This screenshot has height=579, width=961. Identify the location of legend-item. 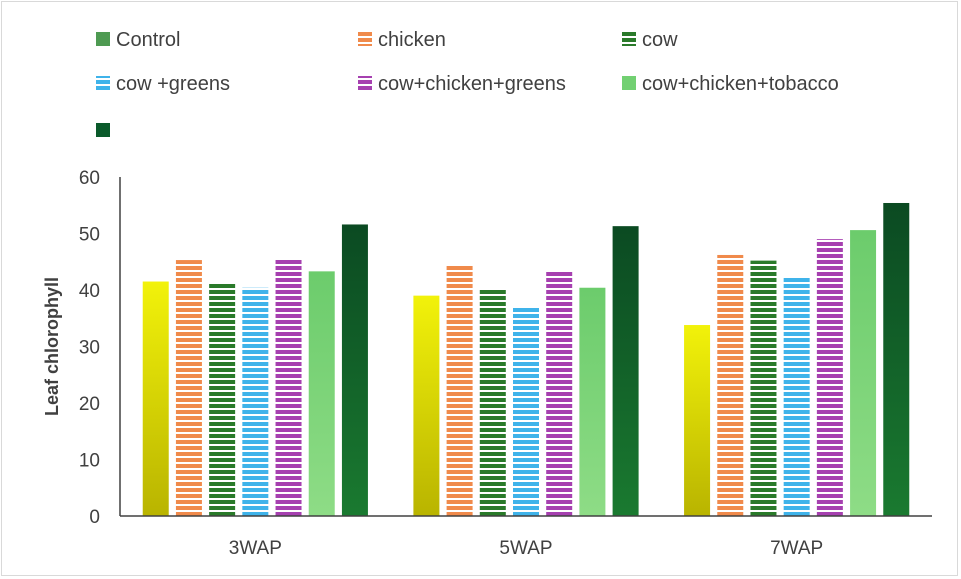
(103, 130).